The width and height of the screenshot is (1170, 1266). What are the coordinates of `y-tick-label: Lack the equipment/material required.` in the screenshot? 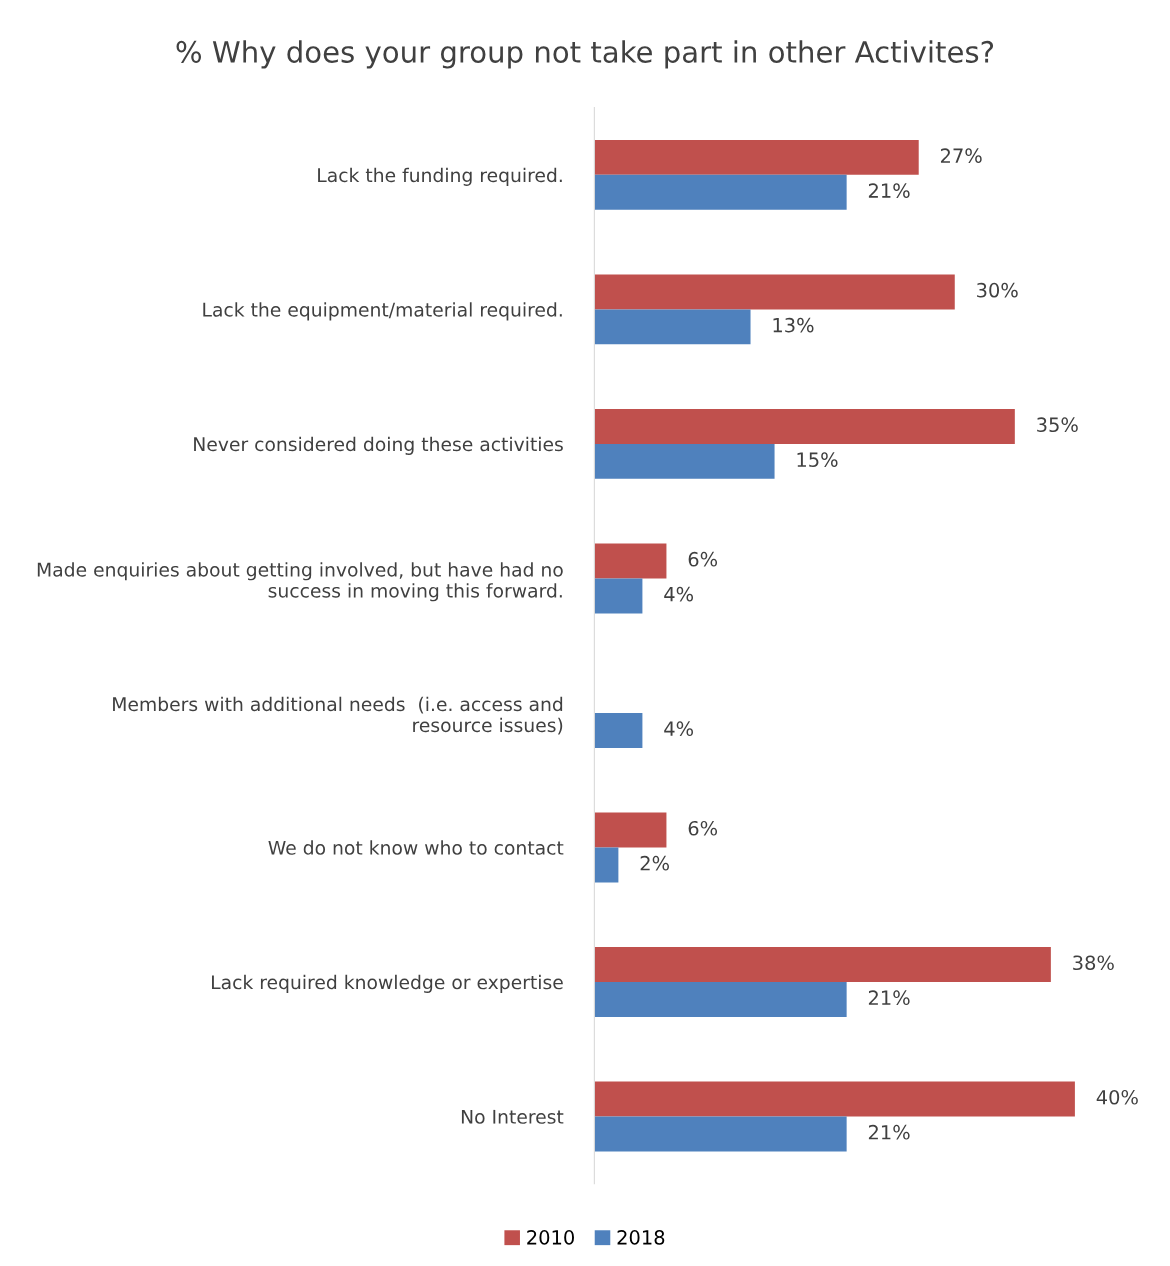 It's located at (382, 311).